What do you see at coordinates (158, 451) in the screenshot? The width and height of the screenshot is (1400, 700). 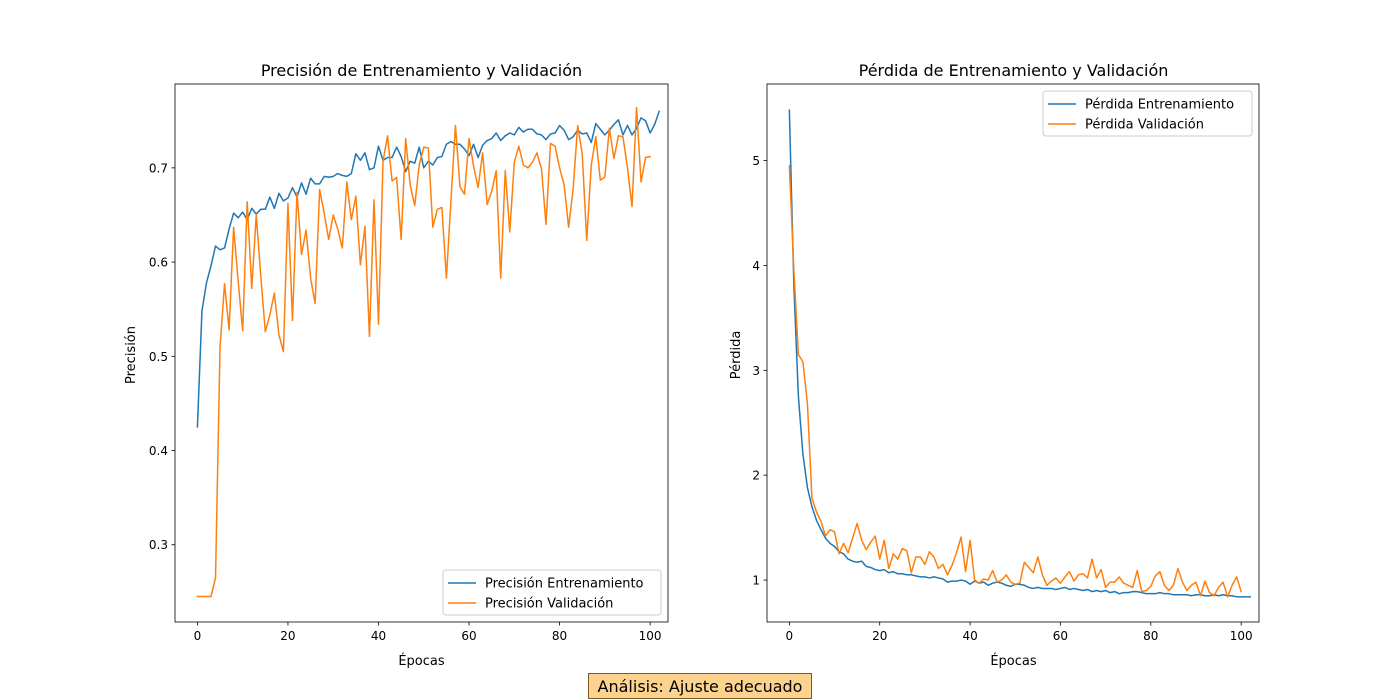 I see `y-tick-label: 0.4` at bounding box center [158, 451].